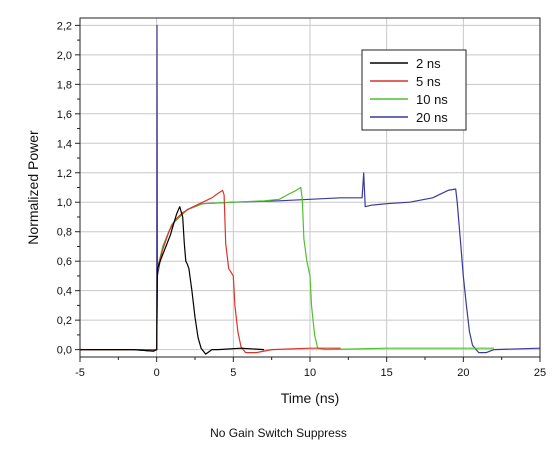 The width and height of the screenshot is (557, 455). What do you see at coordinates (64, 321) in the screenshot?
I see `y-tick-label: 0,2` at bounding box center [64, 321].